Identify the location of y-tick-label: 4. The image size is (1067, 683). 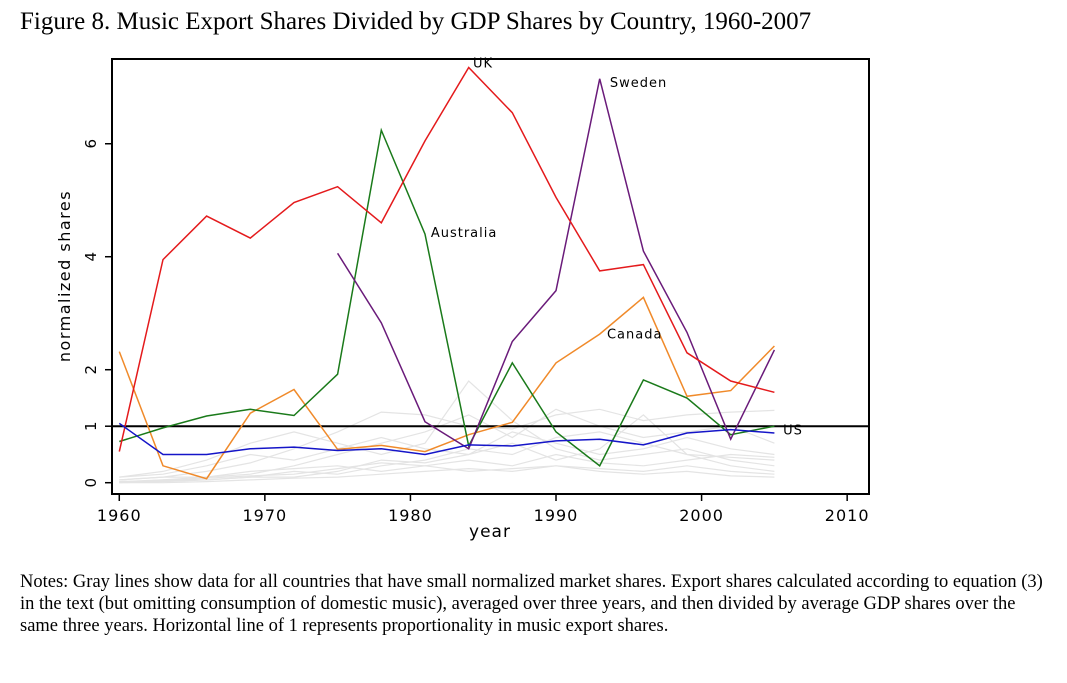
(91, 257).